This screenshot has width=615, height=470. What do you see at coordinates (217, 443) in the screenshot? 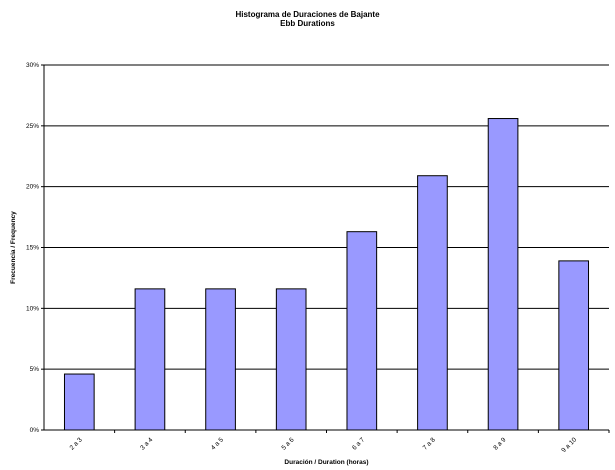
I see `x-tick-label: 4 a 5` at bounding box center [217, 443].